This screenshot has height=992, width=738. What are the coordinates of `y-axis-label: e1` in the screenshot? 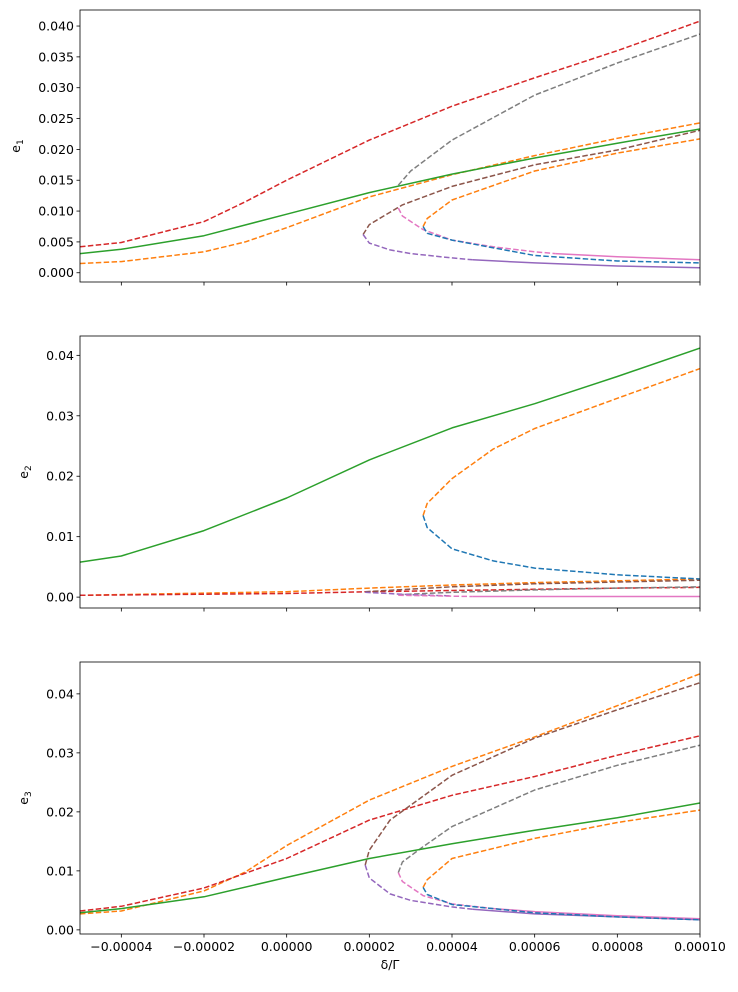 It's located at (17, 145).